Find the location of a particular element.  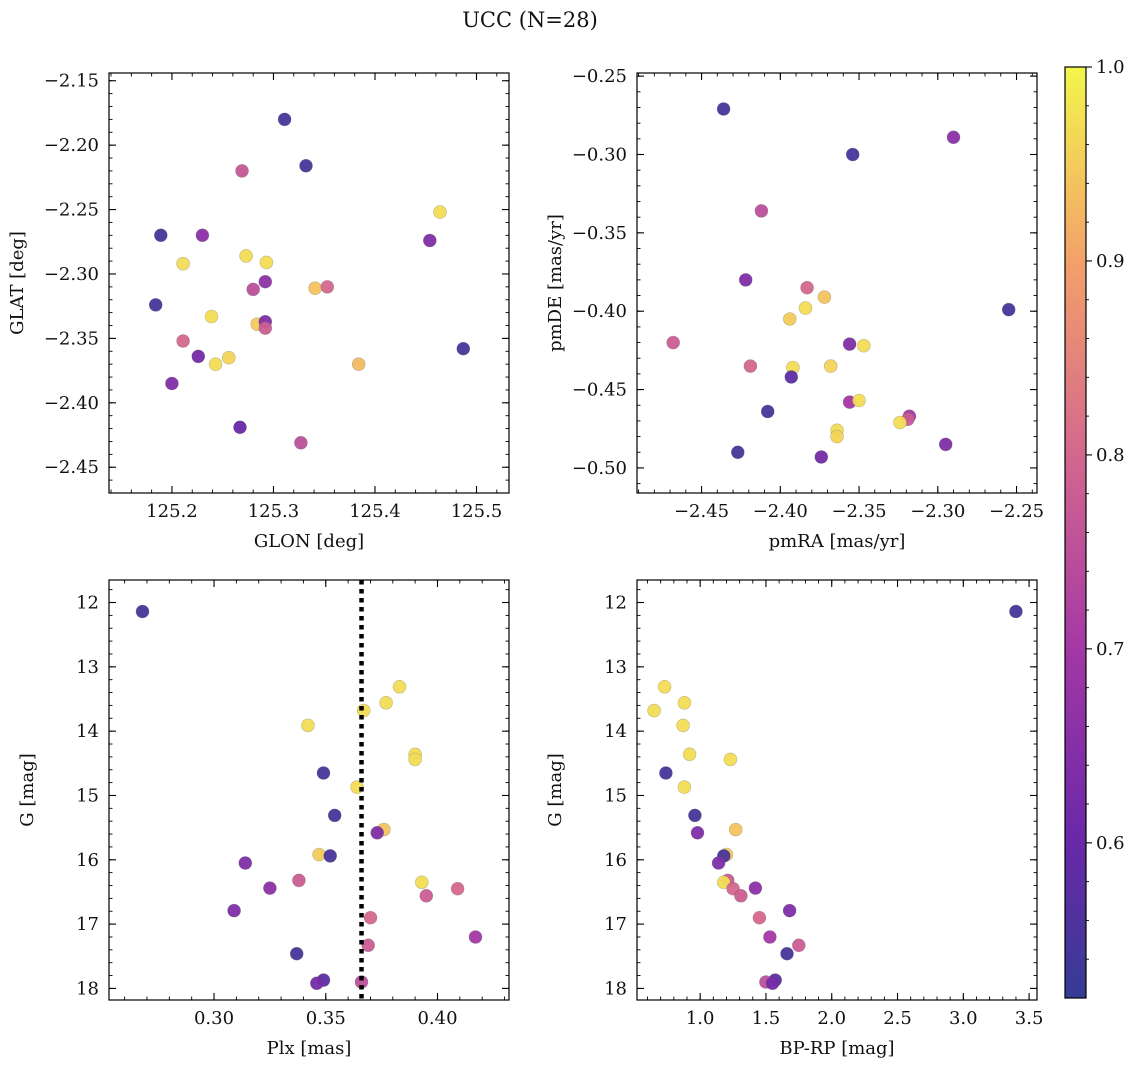

colorbar-tick-label: 0.7 is located at coordinates (1110, 649).